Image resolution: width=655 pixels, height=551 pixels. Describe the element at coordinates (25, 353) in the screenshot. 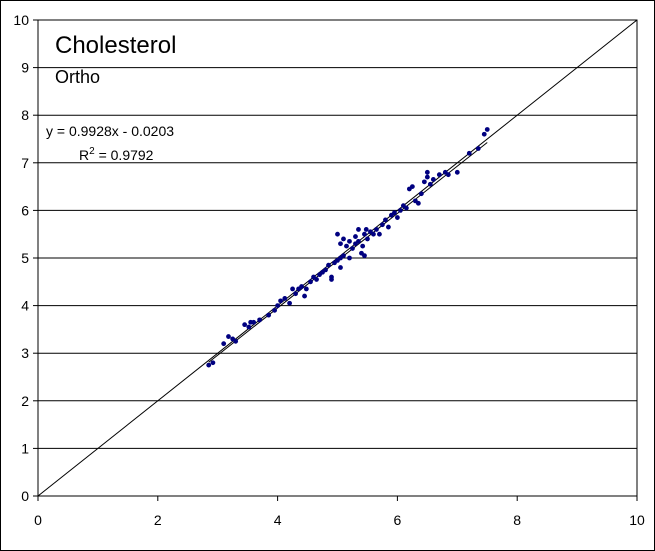

I see `y-tick-label: 3` at that location.